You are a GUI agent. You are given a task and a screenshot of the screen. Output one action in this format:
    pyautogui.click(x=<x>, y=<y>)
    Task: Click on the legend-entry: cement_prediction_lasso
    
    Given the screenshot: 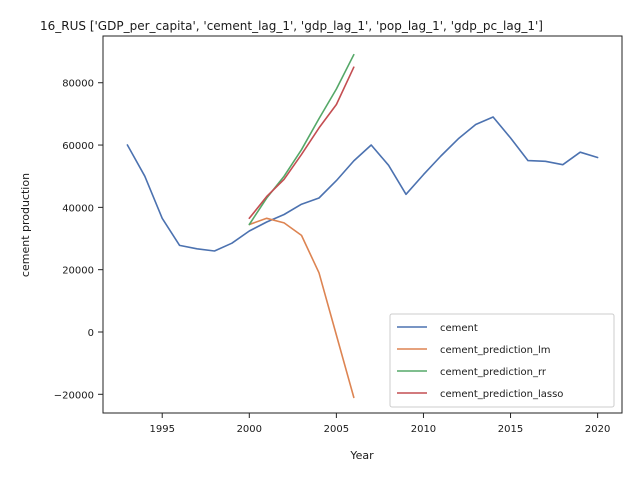 What is the action you would take?
    pyautogui.click(x=501, y=394)
    